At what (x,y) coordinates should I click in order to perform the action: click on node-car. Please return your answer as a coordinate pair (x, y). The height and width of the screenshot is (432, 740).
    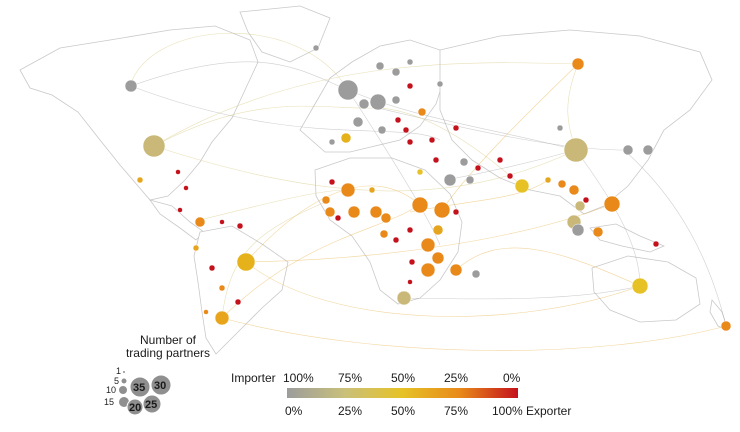
    Looking at the image, I should click on (410, 230).